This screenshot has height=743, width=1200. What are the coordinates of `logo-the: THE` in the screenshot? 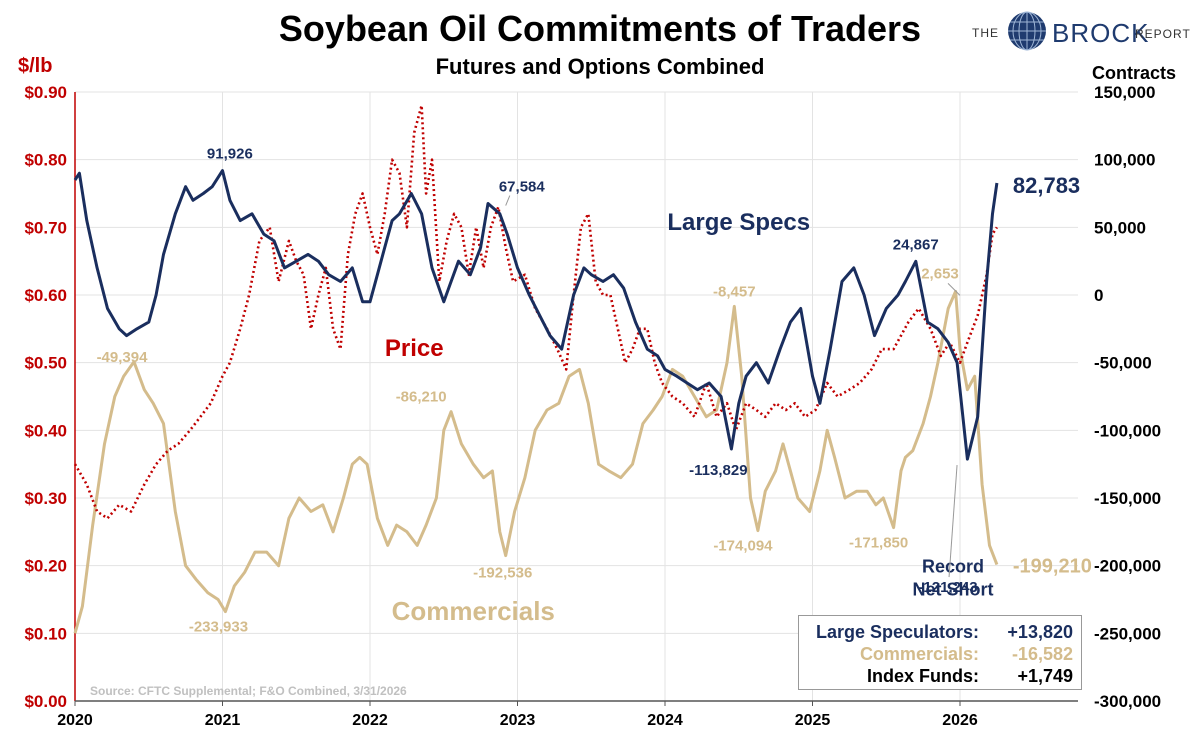 It's located at (985, 33).